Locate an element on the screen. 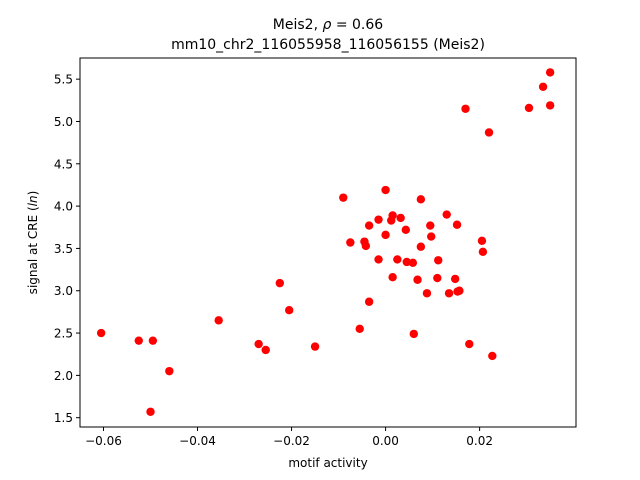  y-axis-label: signal at CRE (ln) is located at coordinates (33, 243).